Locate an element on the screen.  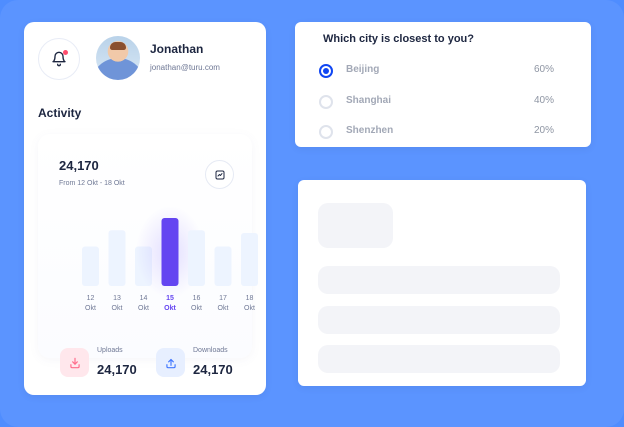
chart-day-label-14: 14 is located at coordinates (144, 298).